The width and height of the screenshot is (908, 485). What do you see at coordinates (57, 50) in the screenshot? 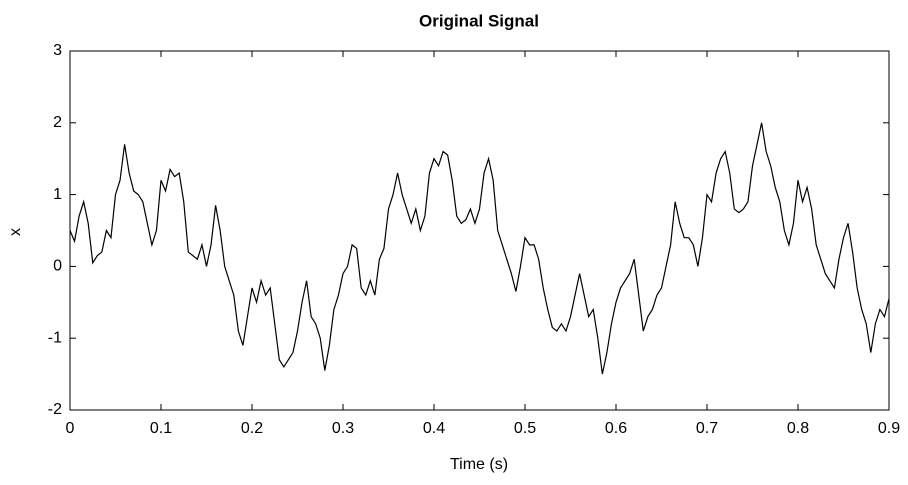
I see `y-tick-label: 3` at bounding box center [57, 50].